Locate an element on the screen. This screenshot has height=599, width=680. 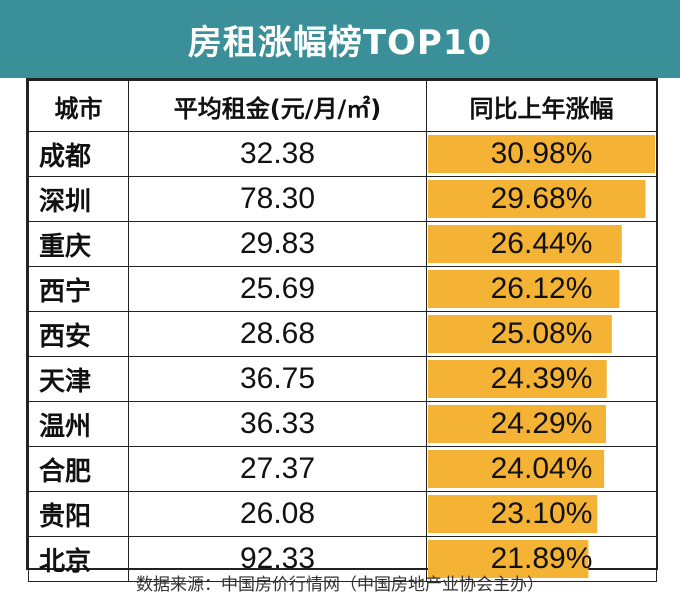
city-cell: 合肥 is located at coordinates (78, 469).